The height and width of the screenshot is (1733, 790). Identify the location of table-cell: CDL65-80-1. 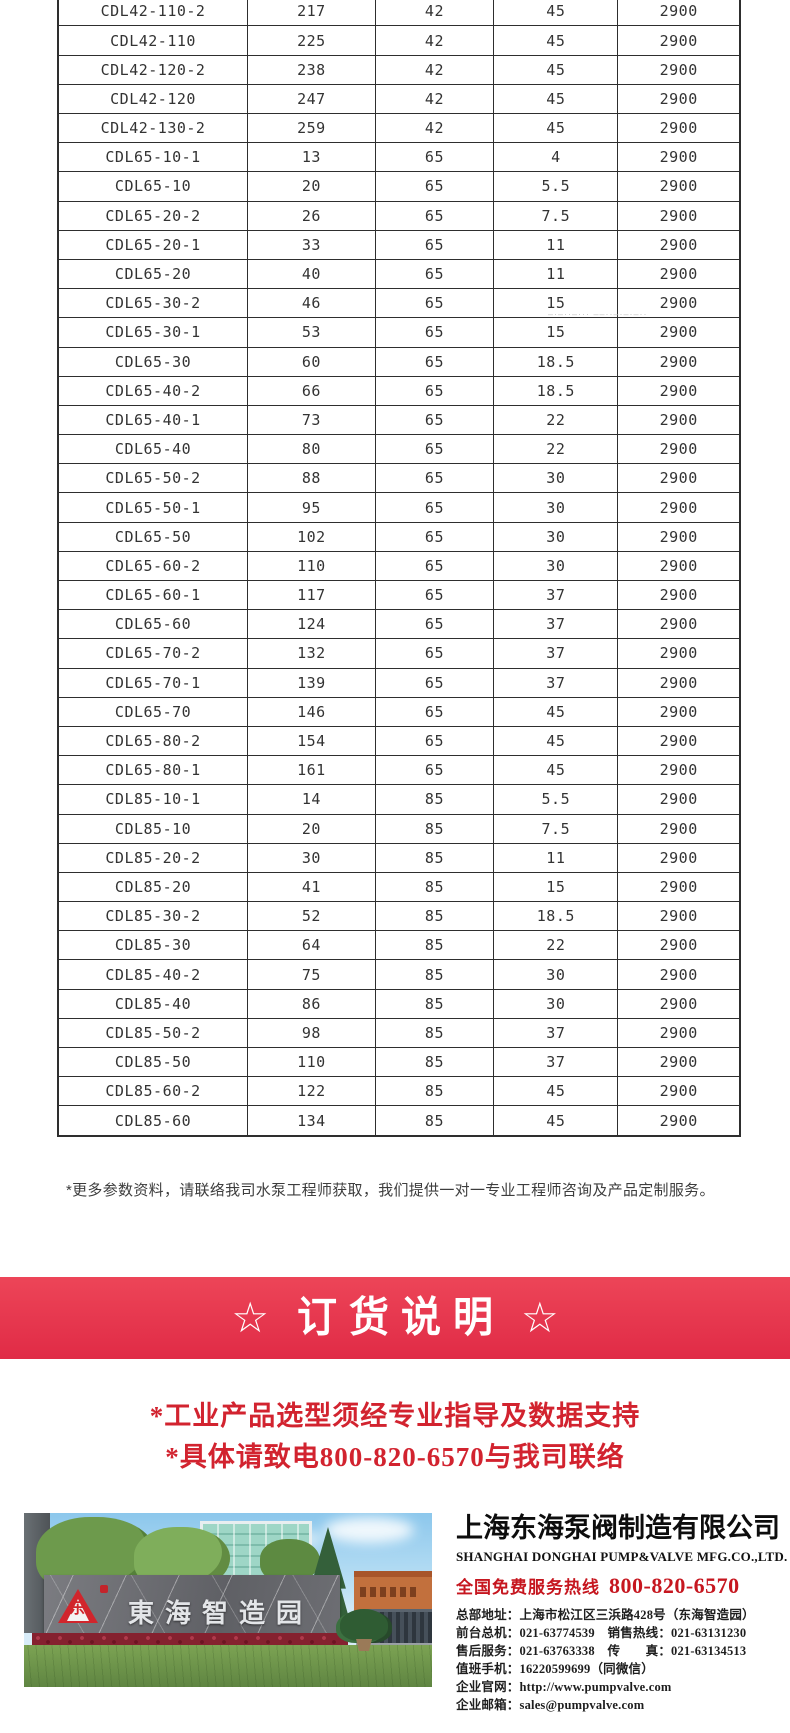
(153, 770).